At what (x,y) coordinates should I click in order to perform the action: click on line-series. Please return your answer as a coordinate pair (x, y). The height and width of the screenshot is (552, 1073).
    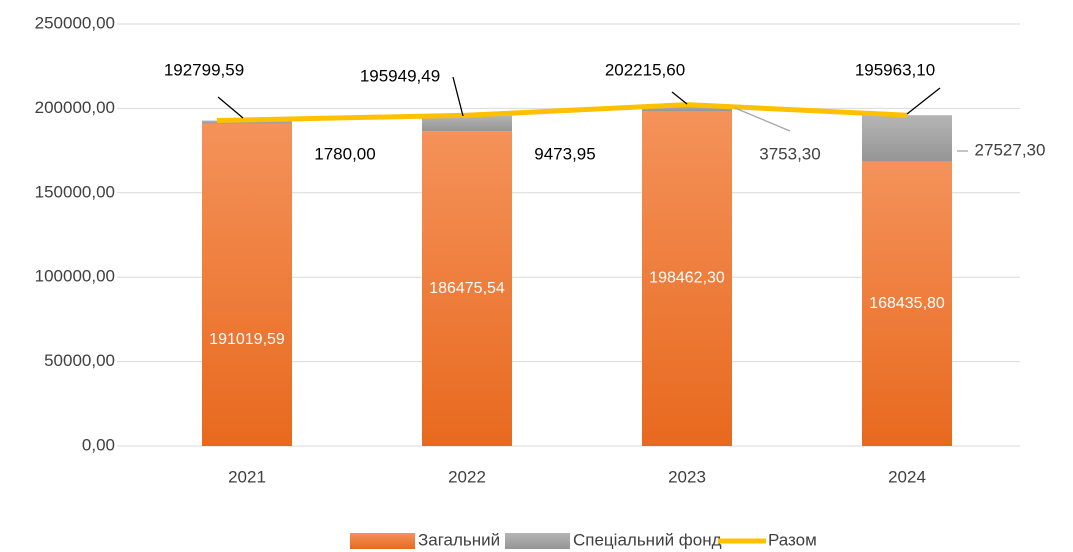
    Looking at the image, I should click on (562, 113).